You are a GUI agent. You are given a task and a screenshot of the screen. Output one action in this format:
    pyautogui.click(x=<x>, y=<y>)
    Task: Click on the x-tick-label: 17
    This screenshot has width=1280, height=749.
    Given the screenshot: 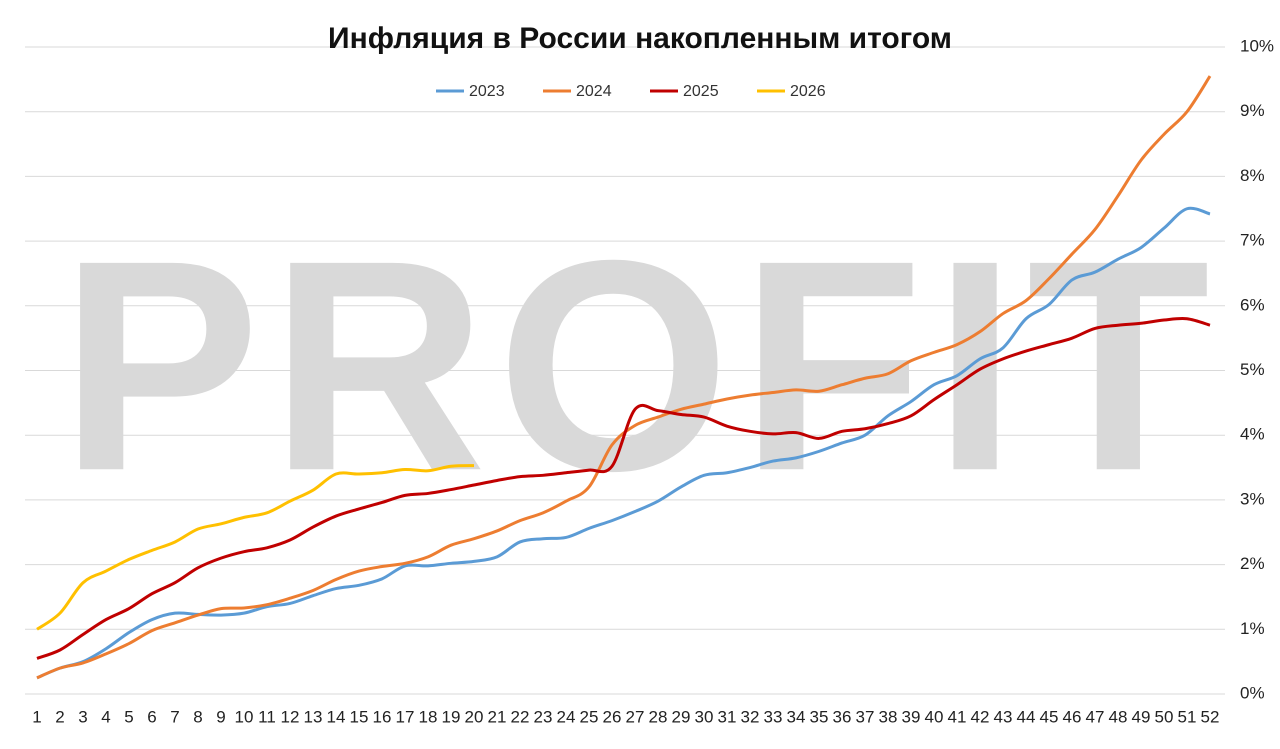 What is the action you would take?
    pyautogui.click(x=405, y=716)
    